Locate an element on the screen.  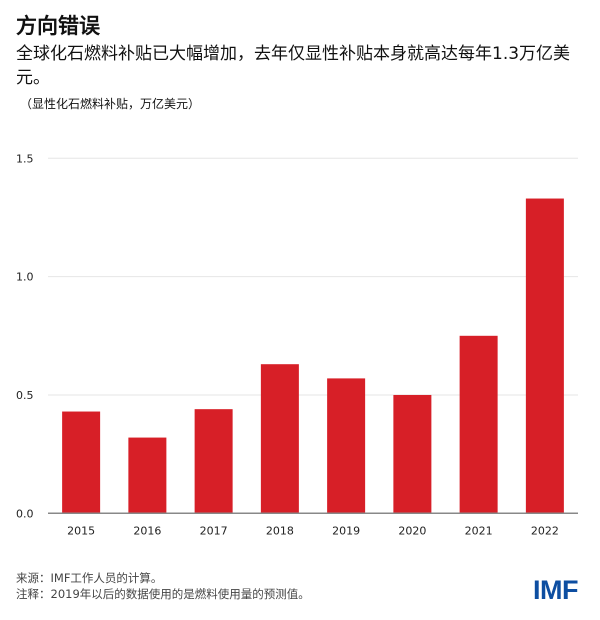
bar-2022 is located at coordinates (544, 356).